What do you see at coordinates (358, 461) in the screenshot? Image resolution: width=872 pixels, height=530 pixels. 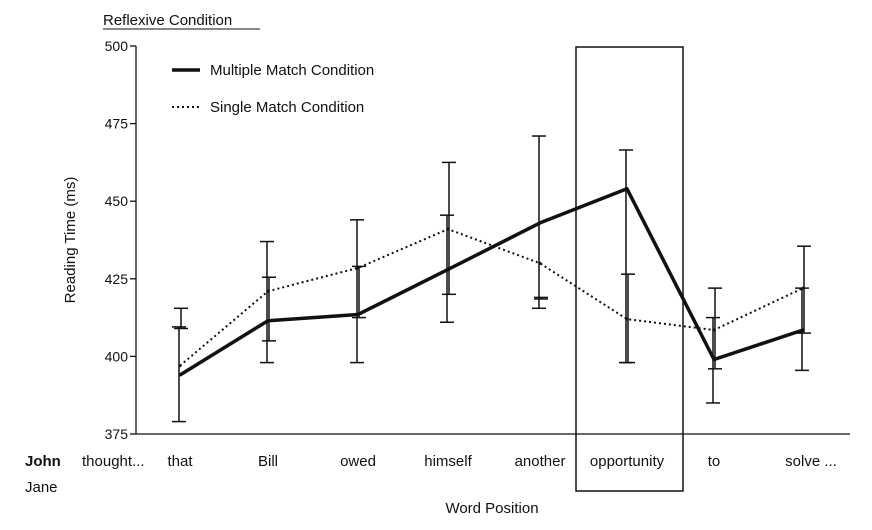 I see `x-tick-label: owed` at bounding box center [358, 461].